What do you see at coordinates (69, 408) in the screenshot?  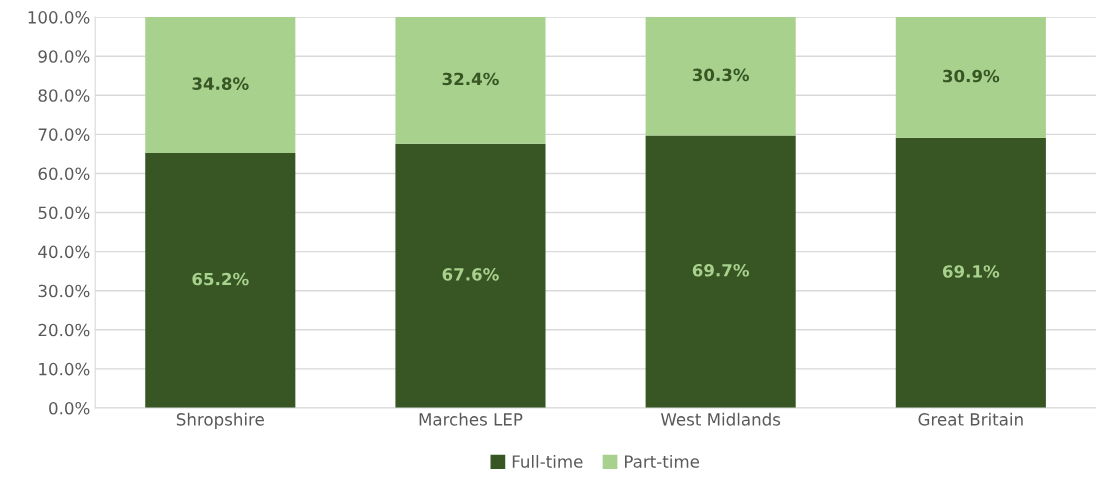 I see `y-tick-label: 0.0%` at bounding box center [69, 408].